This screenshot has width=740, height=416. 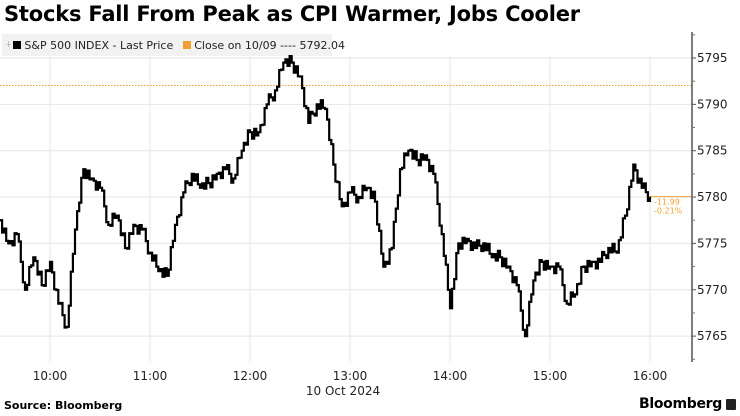 What do you see at coordinates (650, 376) in the screenshot?
I see `svg-text: 16:00` at bounding box center [650, 376].